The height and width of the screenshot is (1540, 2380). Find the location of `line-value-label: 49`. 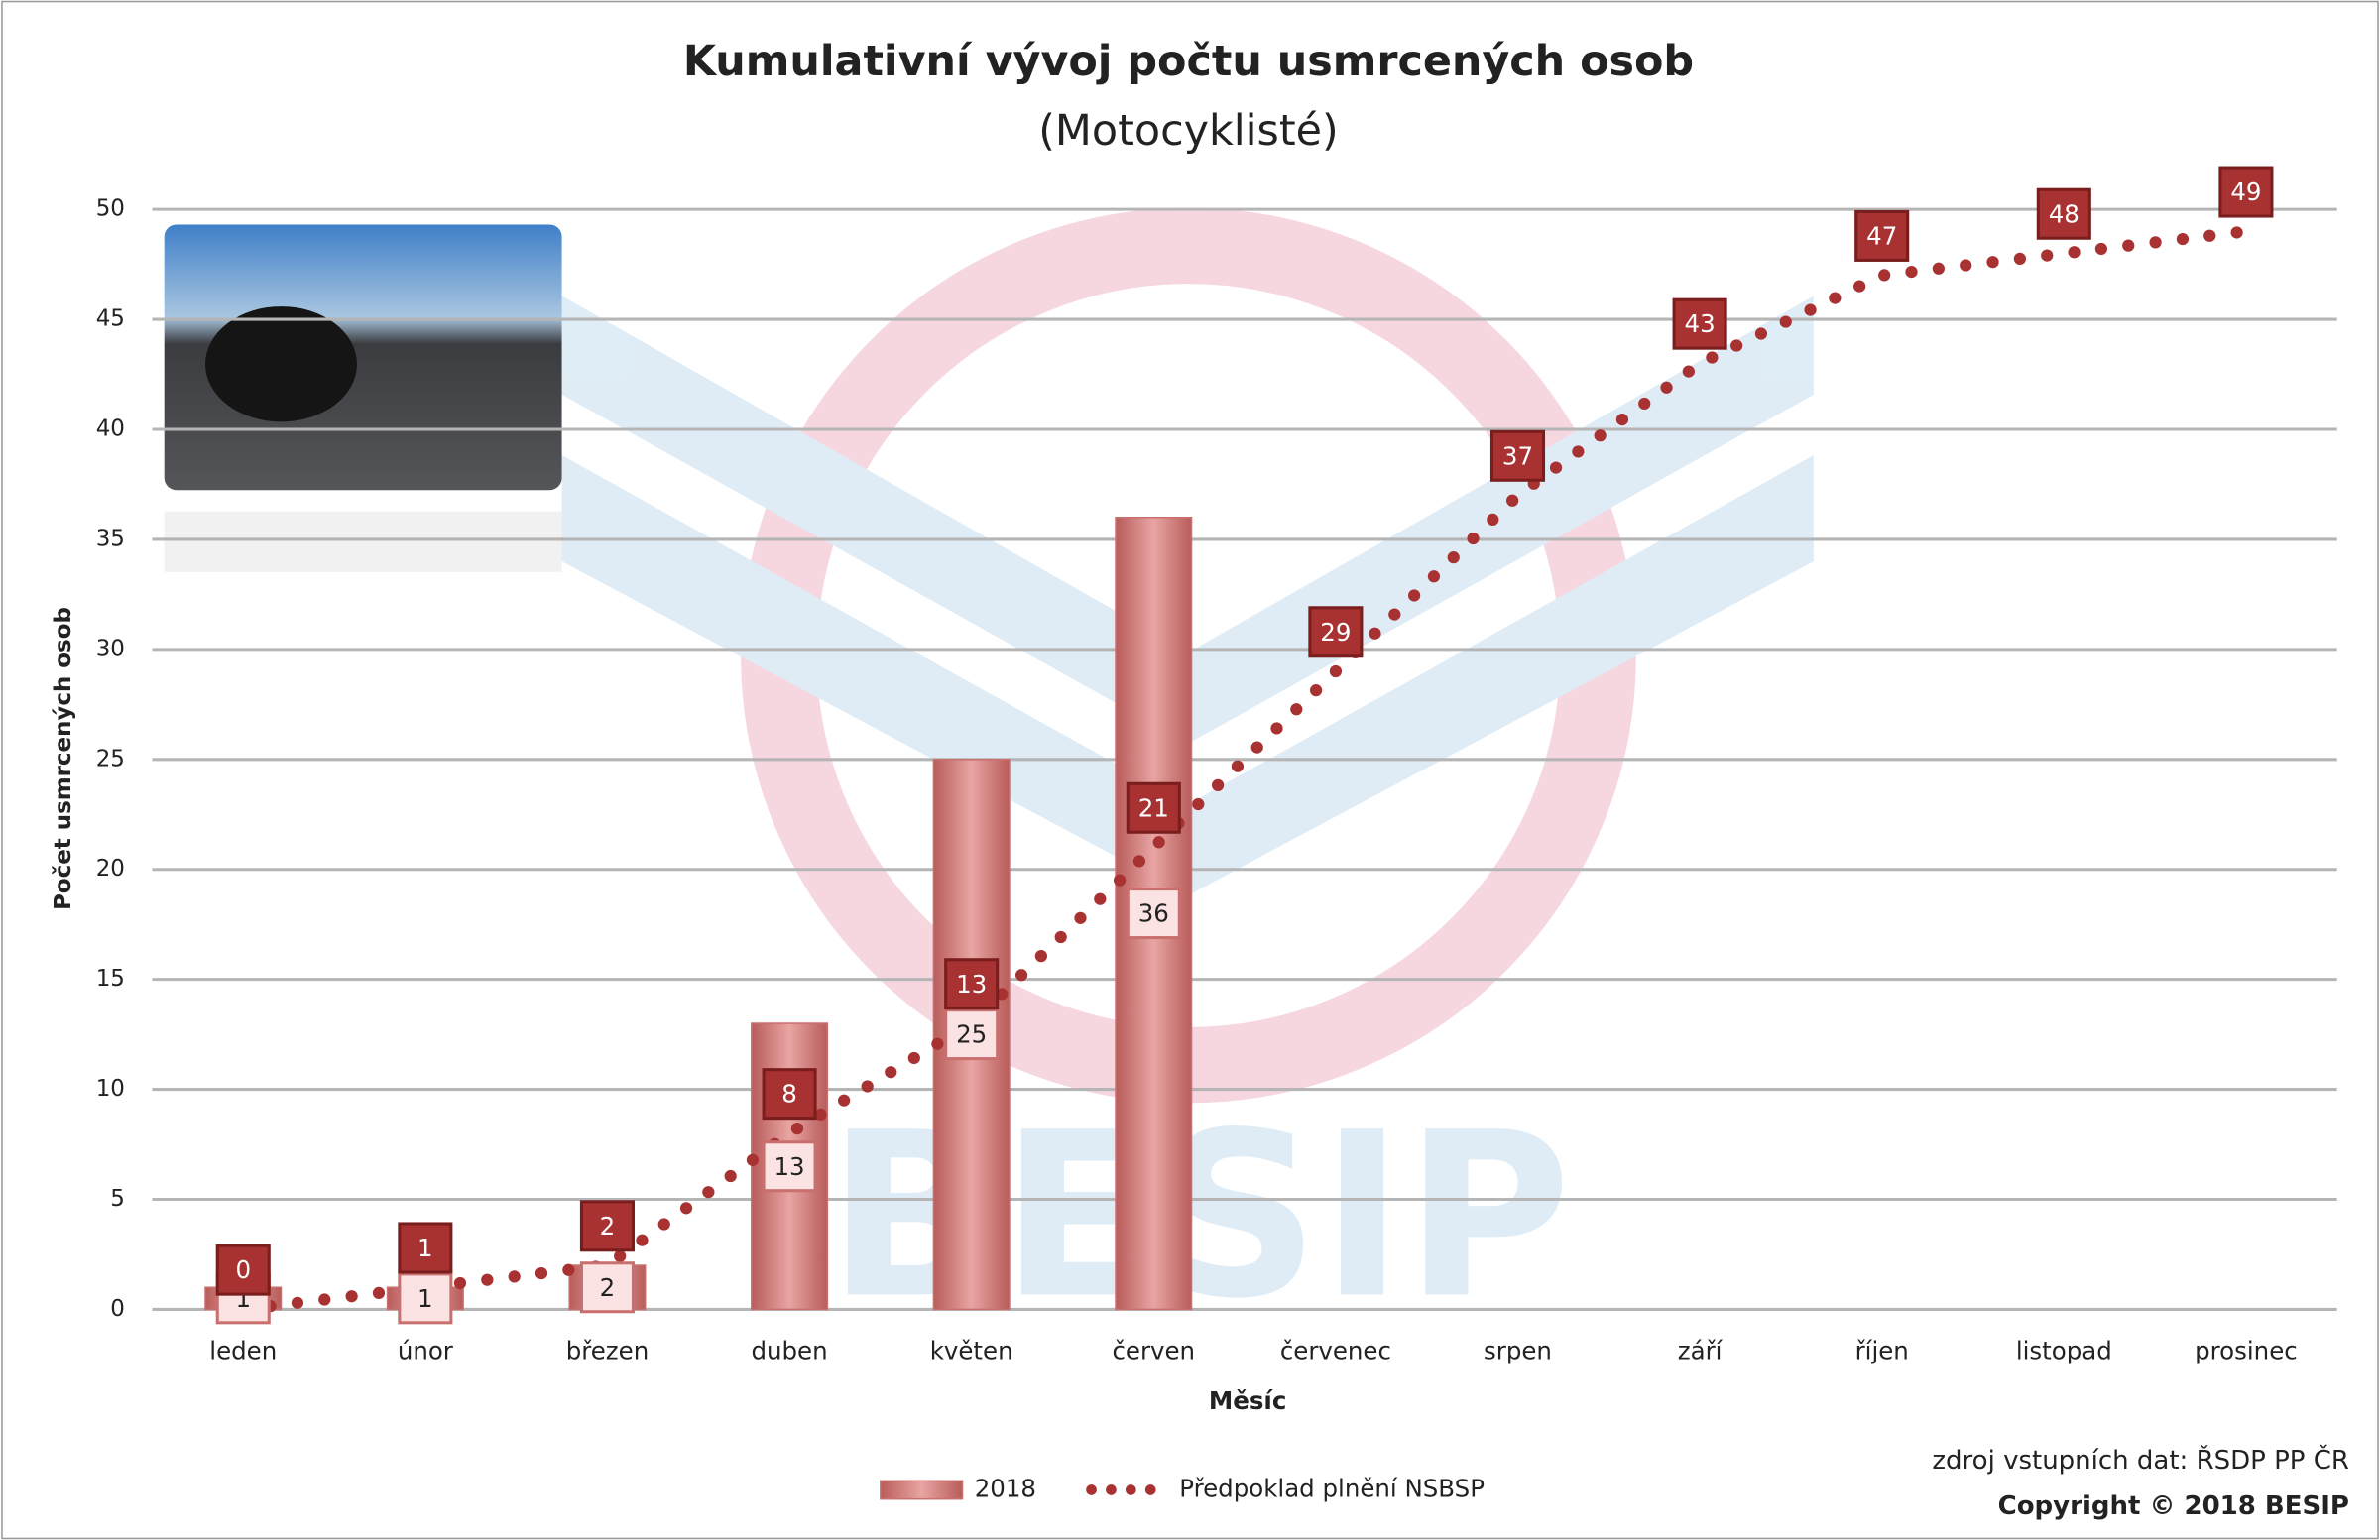

line-value-label: 49 is located at coordinates (2245, 192).